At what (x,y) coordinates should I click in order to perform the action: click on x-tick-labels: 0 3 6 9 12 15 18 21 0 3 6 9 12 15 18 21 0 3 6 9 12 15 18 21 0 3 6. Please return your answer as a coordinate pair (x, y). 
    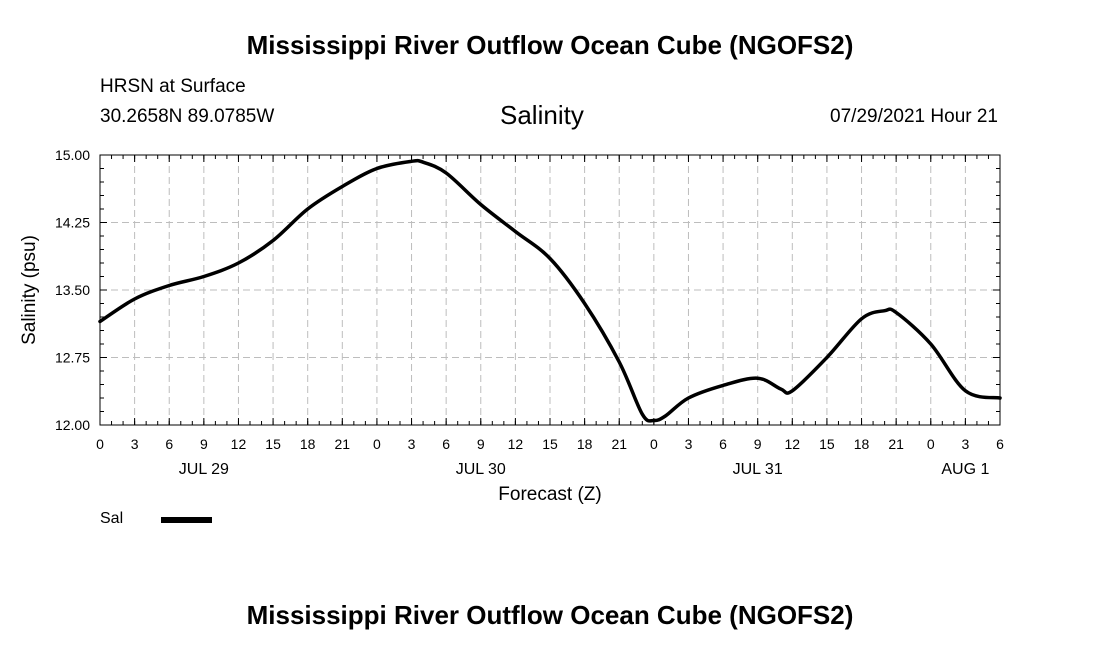
    Looking at the image, I should click on (550, 444).